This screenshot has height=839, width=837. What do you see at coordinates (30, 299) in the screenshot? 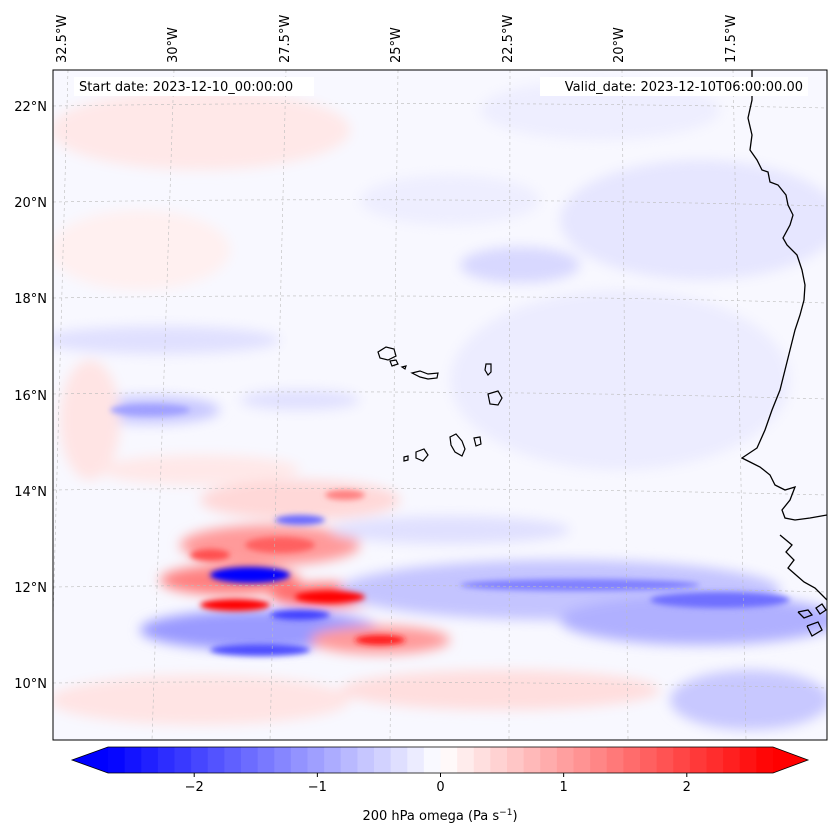
I see `lat-label-18n: 18°N` at bounding box center [30, 299].